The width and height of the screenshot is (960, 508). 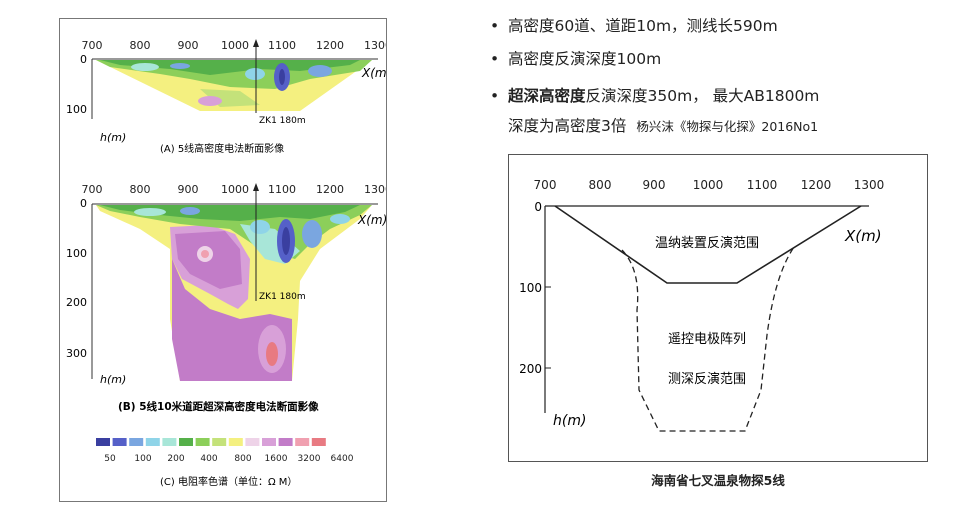 What do you see at coordinates (228, 481) in the screenshot?
I see `legend-caption: (C) 电阻率色谱（单位：Ω M）` at bounding box center [228, 481].